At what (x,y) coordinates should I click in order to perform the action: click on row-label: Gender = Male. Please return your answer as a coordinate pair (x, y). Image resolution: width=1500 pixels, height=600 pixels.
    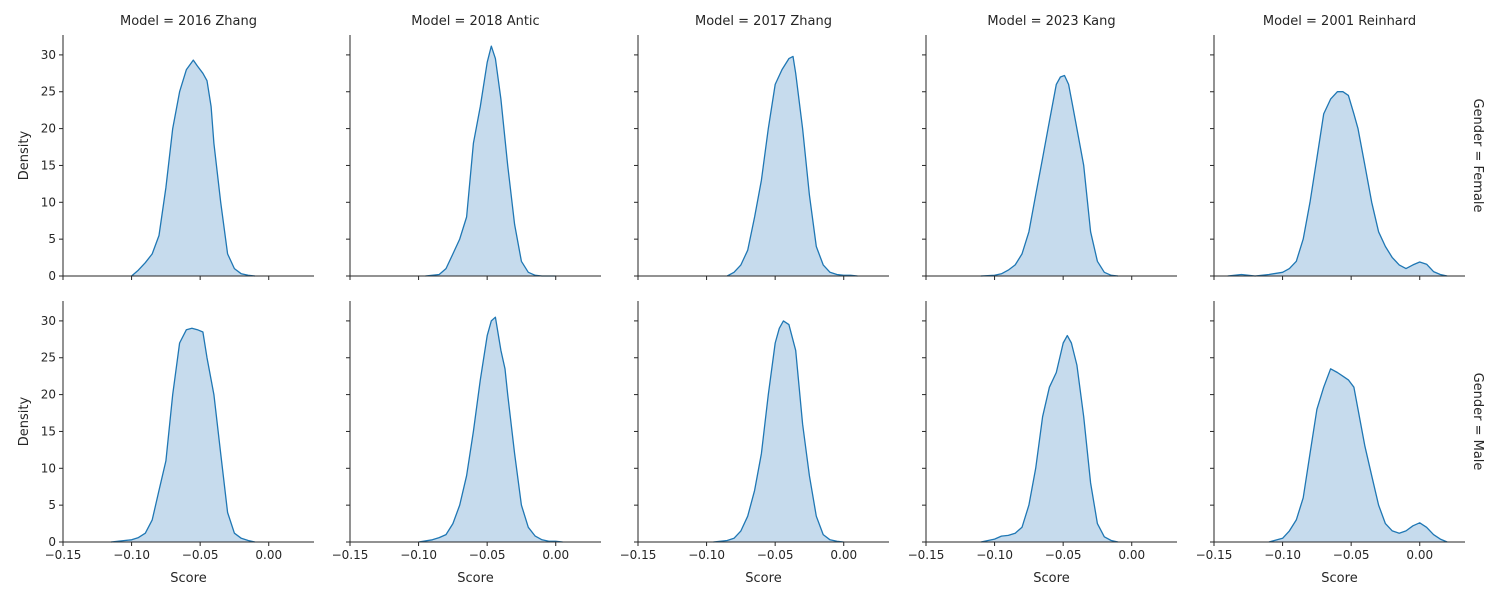
    Looking at the image, I should click on (1477, 422).